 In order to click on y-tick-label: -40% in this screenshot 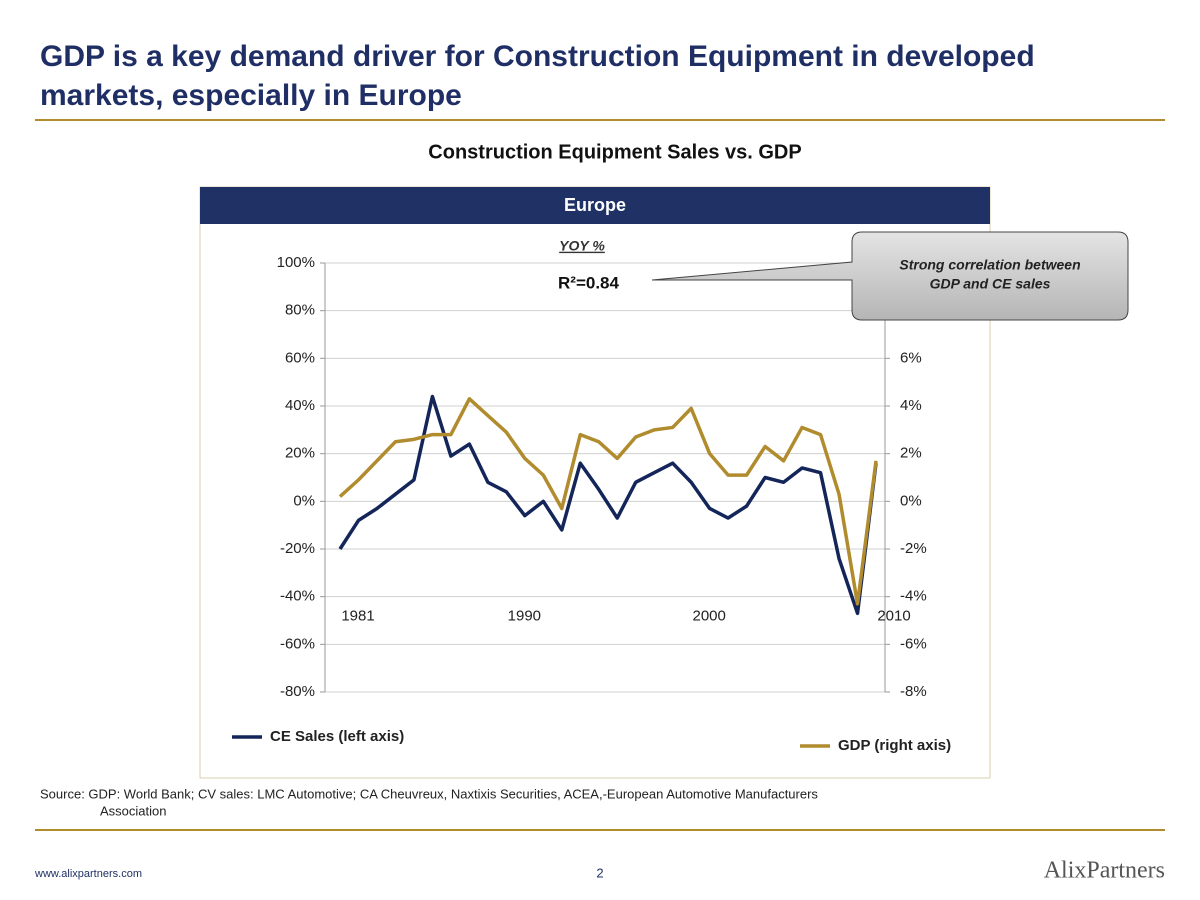, I will do `click(297, 596)`.